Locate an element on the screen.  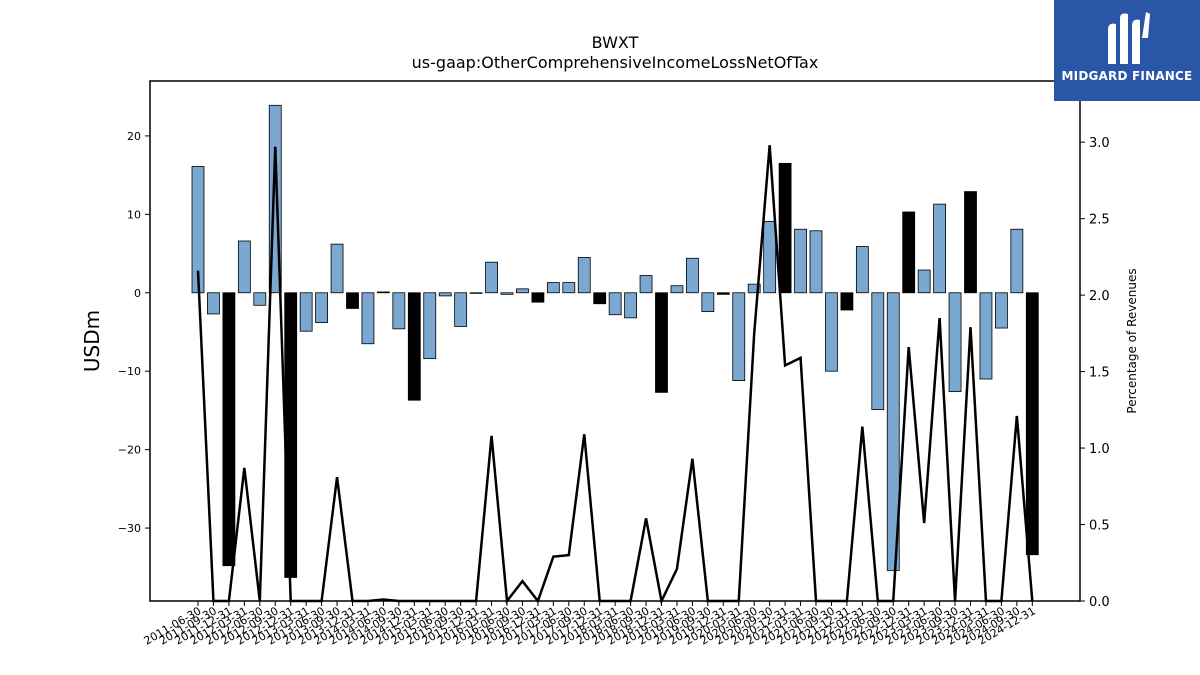
y-right-tick-label: 3.0 is located at coordinates (1099, 143).